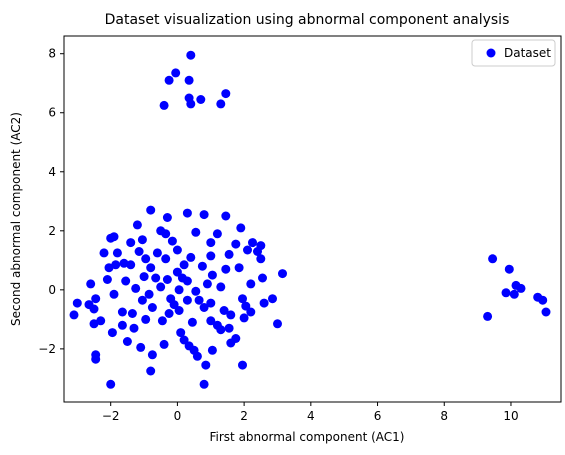 This screenshot has width=565, height=455. I want to click on x-tick-label: 6, so click(378, 416).